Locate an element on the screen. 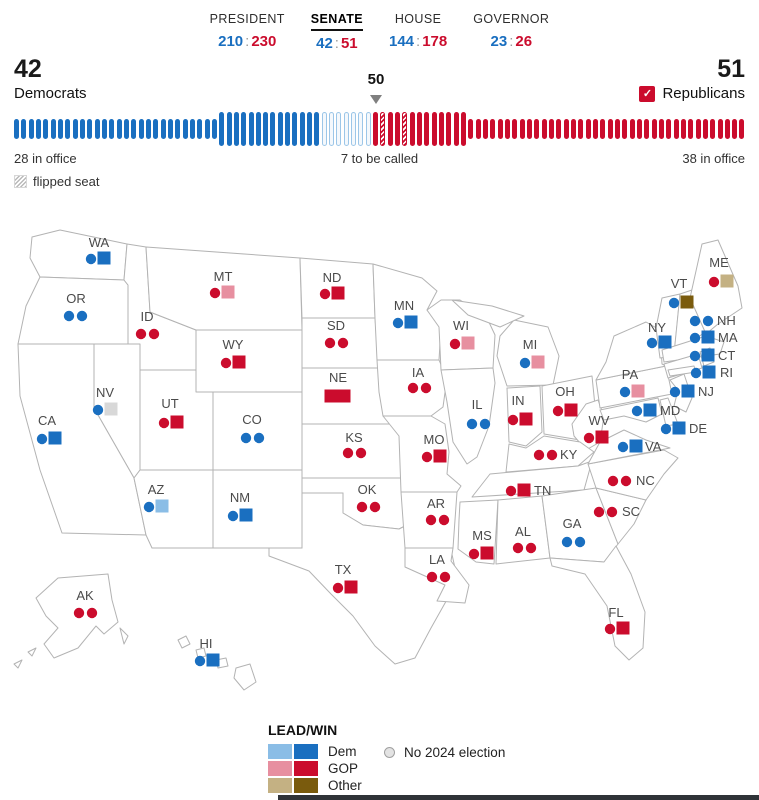  gop-total: 51 is located at coordinates (731, 69).